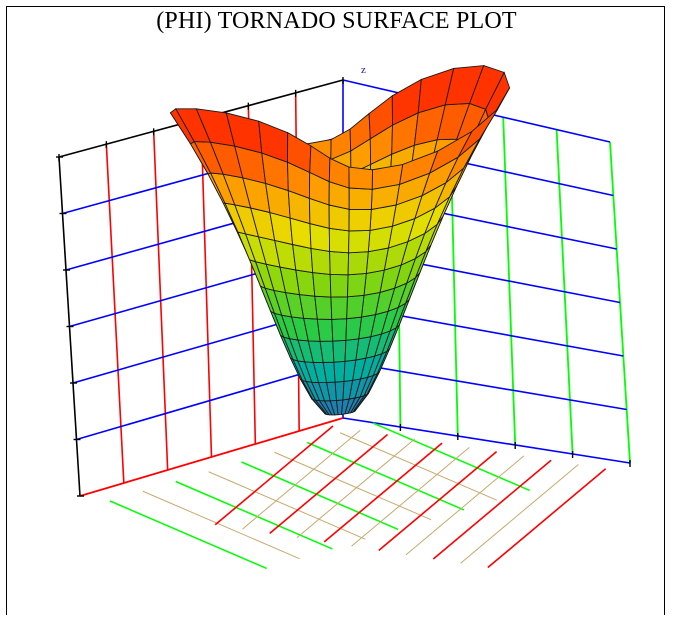  I want to click on left-base-edge, so click(211, 457).